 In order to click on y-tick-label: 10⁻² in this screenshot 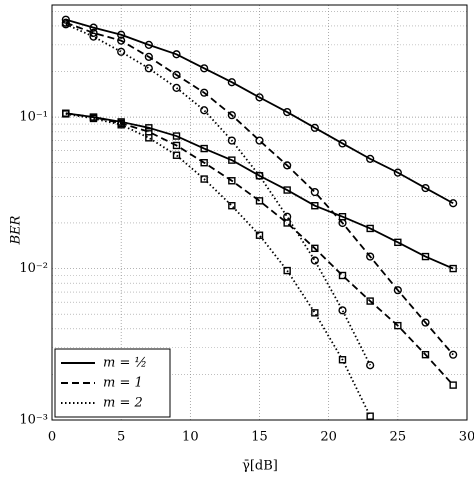, I will do `click(33, 268)`.